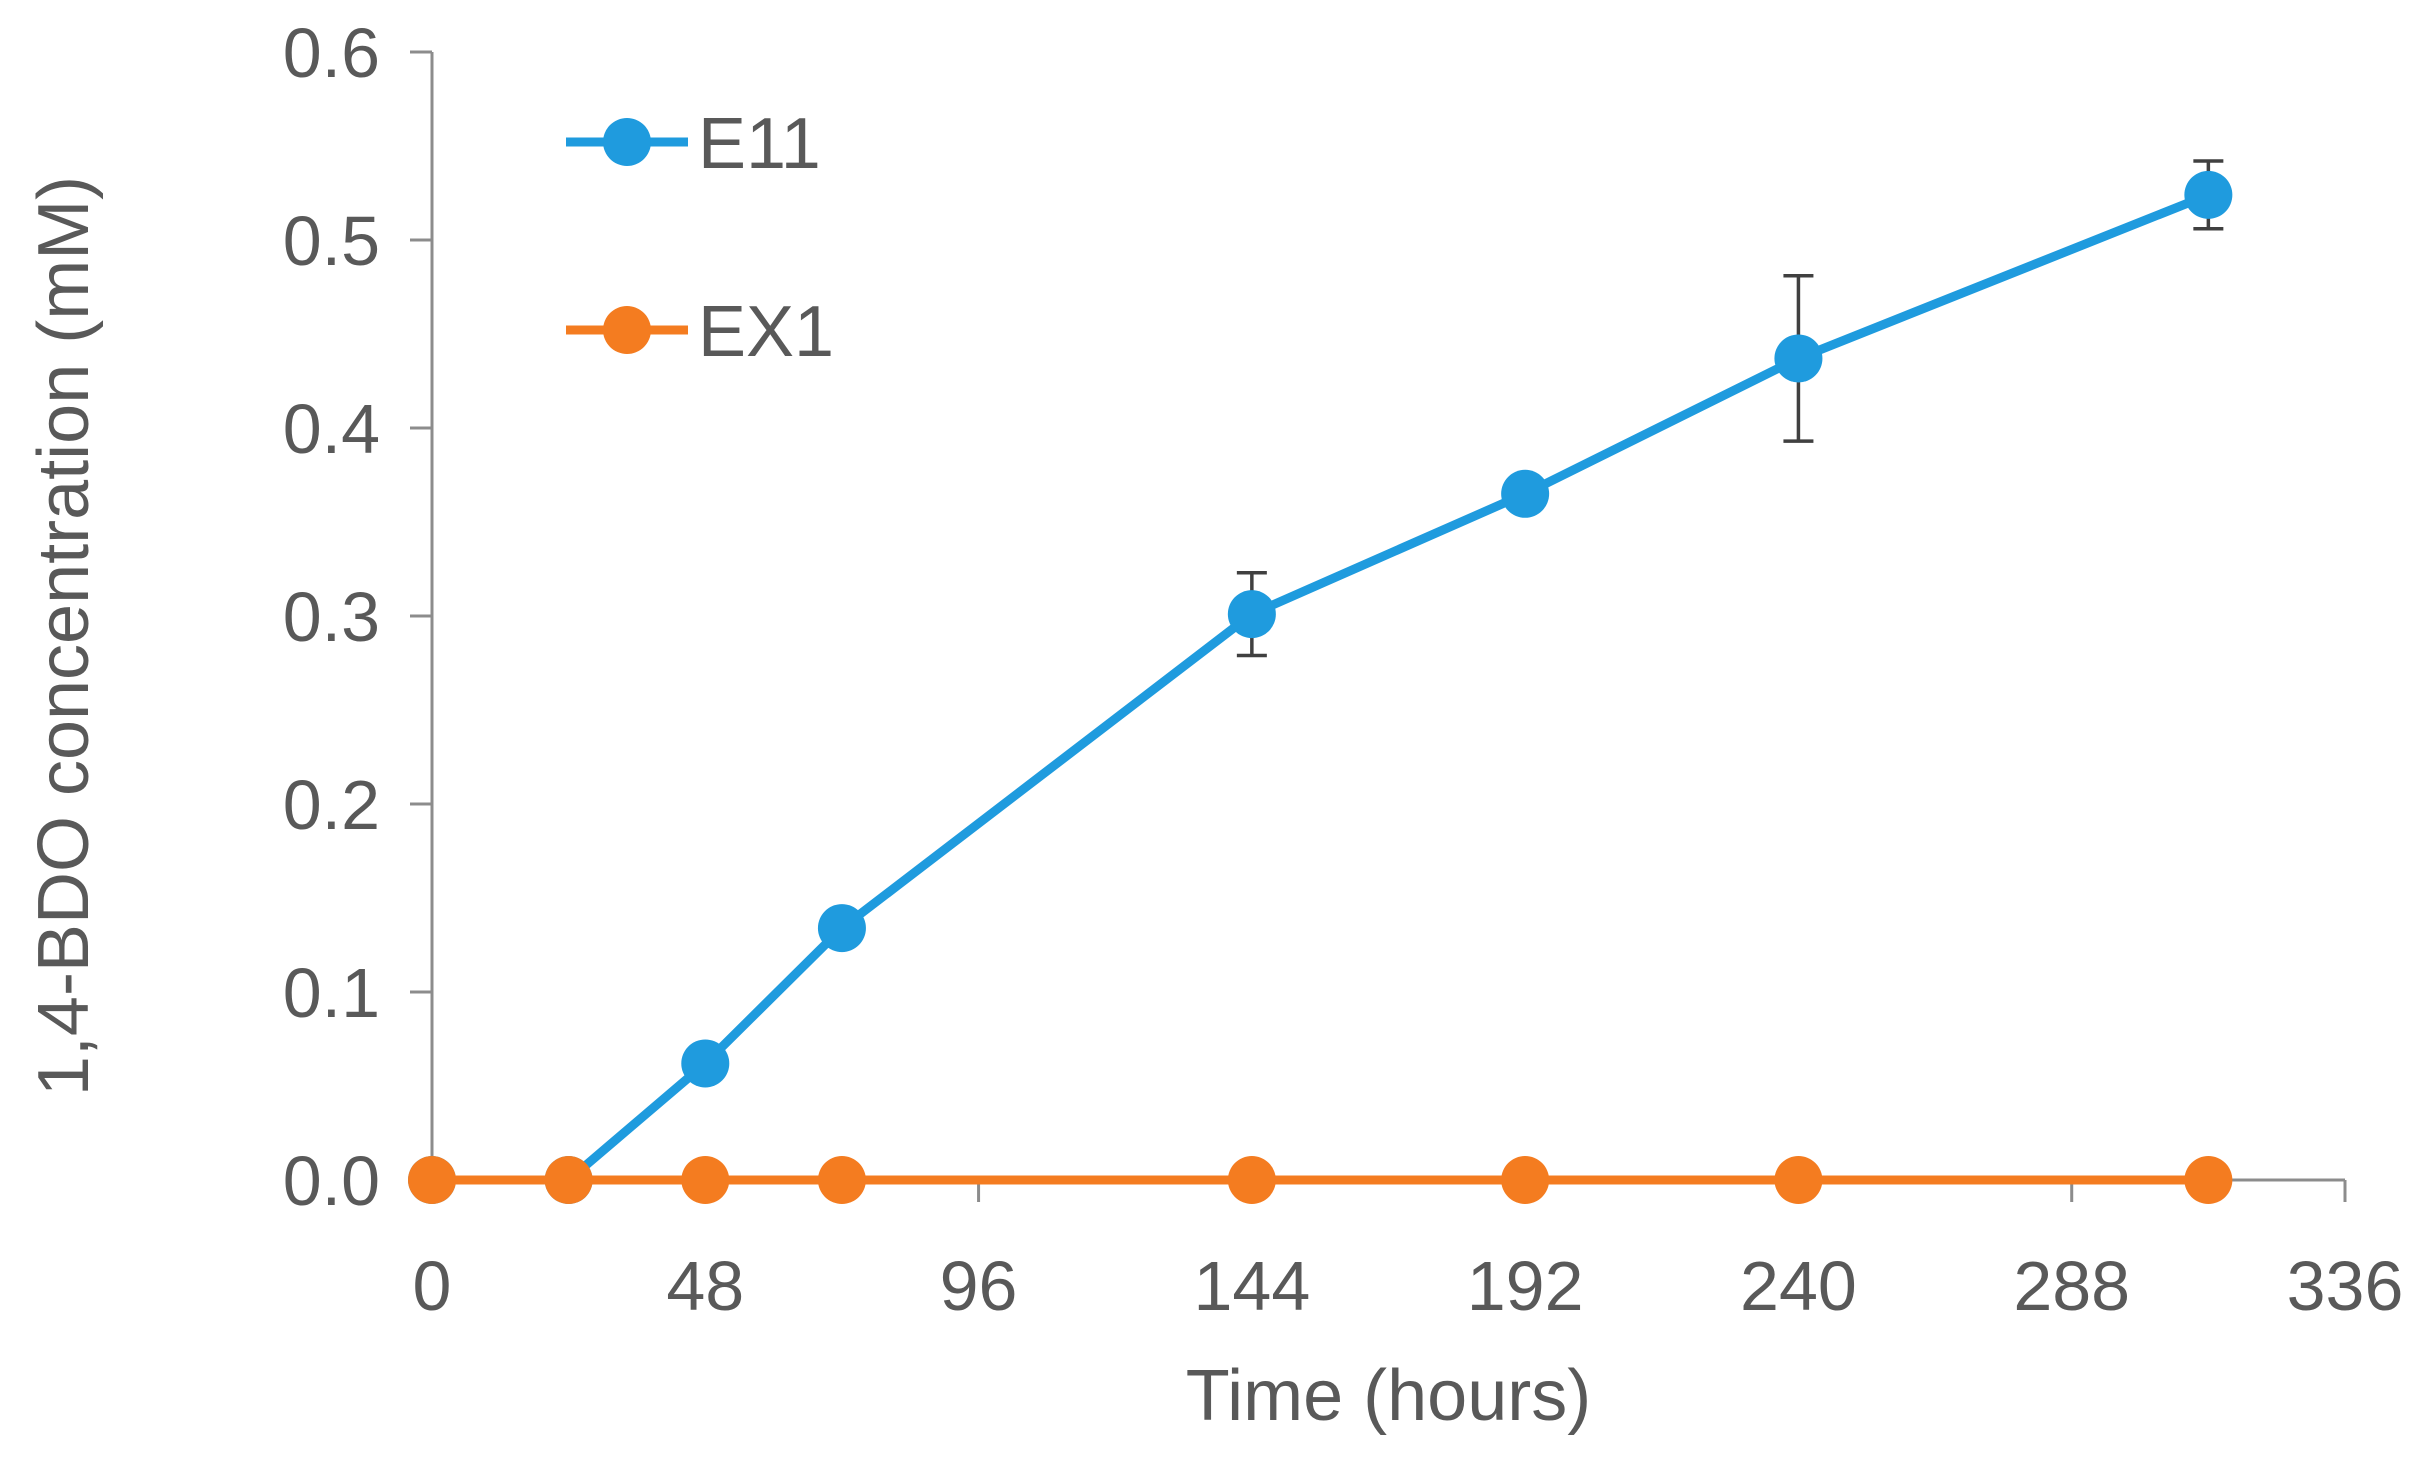  What do you see at coordinates (1320, 1180) in the screenshot?
I see `series-ex1` at bounding box center [1320, 1180].